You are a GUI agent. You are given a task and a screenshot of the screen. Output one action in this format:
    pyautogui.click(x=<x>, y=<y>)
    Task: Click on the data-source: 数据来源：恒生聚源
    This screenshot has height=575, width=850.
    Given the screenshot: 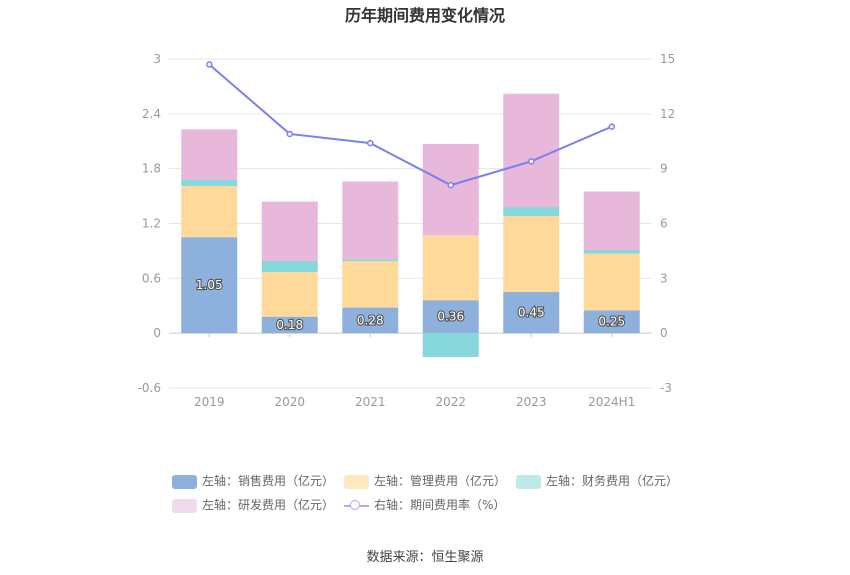 What is the action you would take?
    pyautogui.click(x=425, y=557)
    